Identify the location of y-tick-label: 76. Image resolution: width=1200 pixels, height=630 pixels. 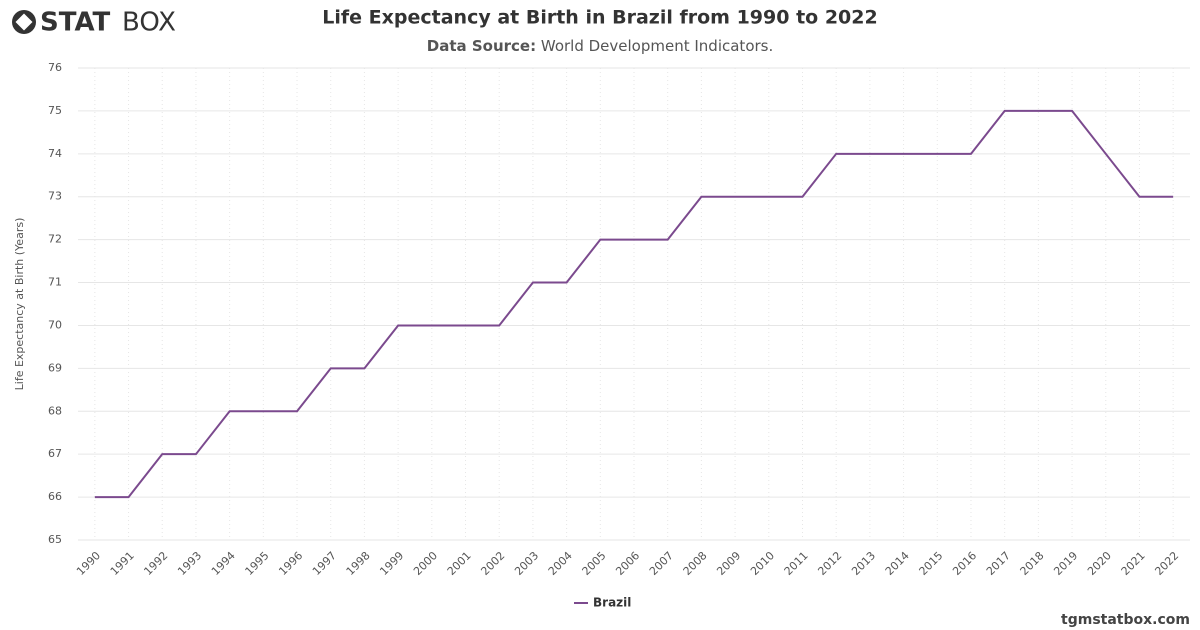
(55, 67).